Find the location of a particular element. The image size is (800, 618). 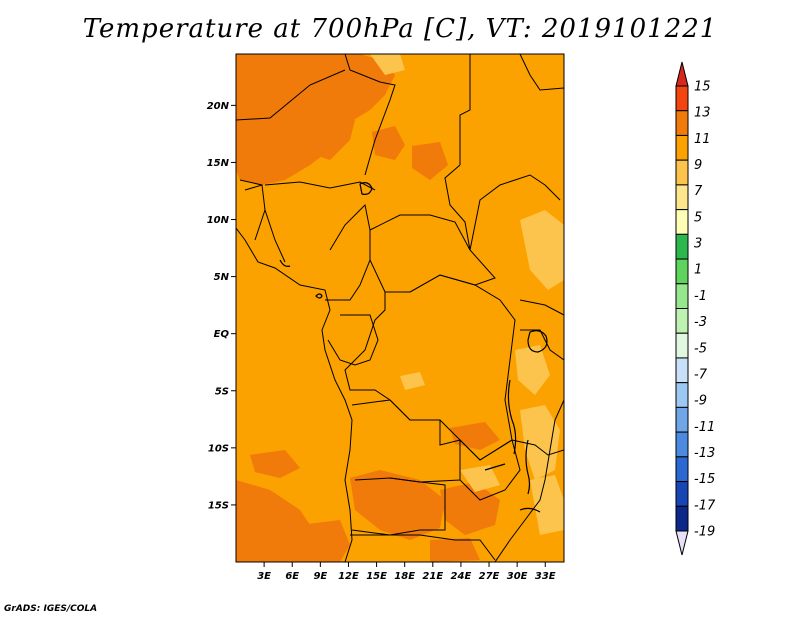

lat-tick-label: 5S is located at coordinates (222, 391).